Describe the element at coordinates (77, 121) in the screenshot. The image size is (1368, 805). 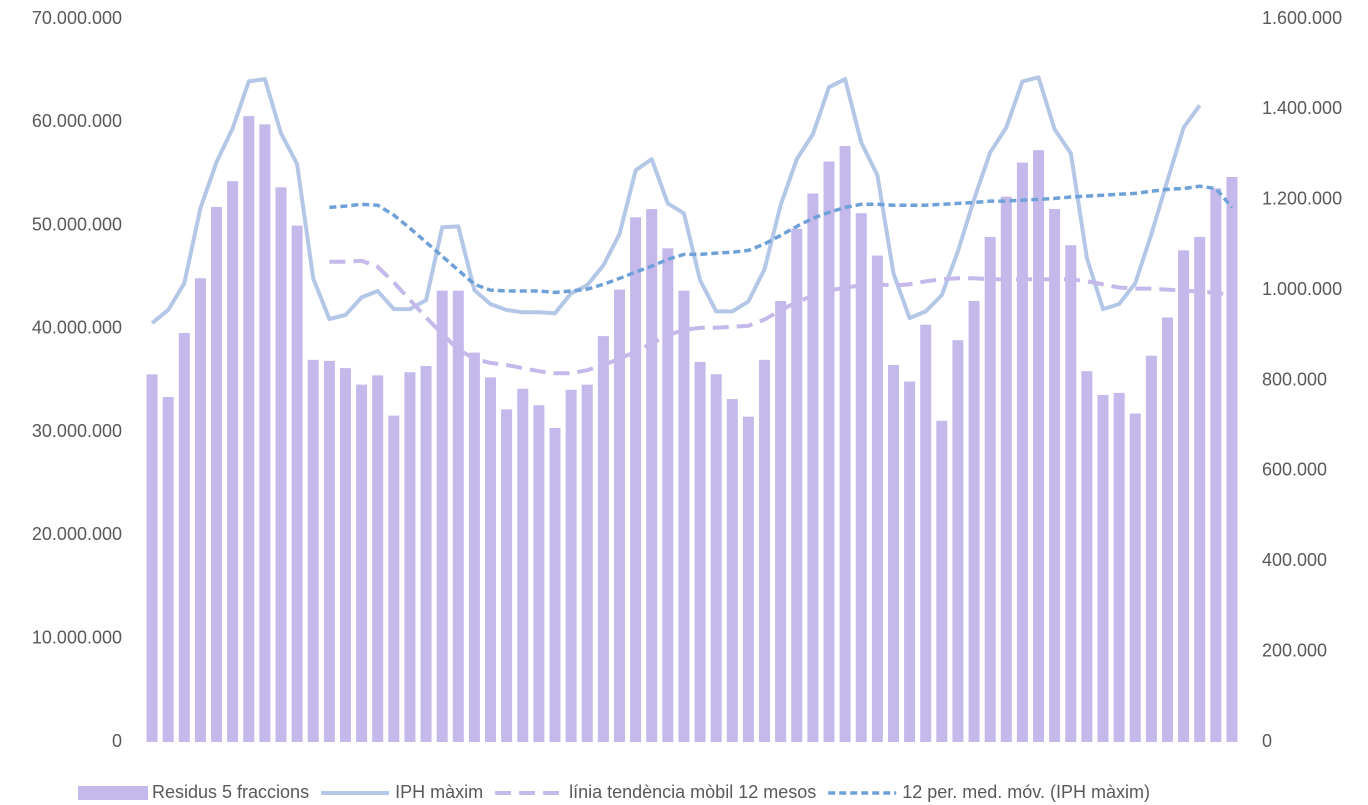
I see `y-tick-label: 60.000.000` at that location.